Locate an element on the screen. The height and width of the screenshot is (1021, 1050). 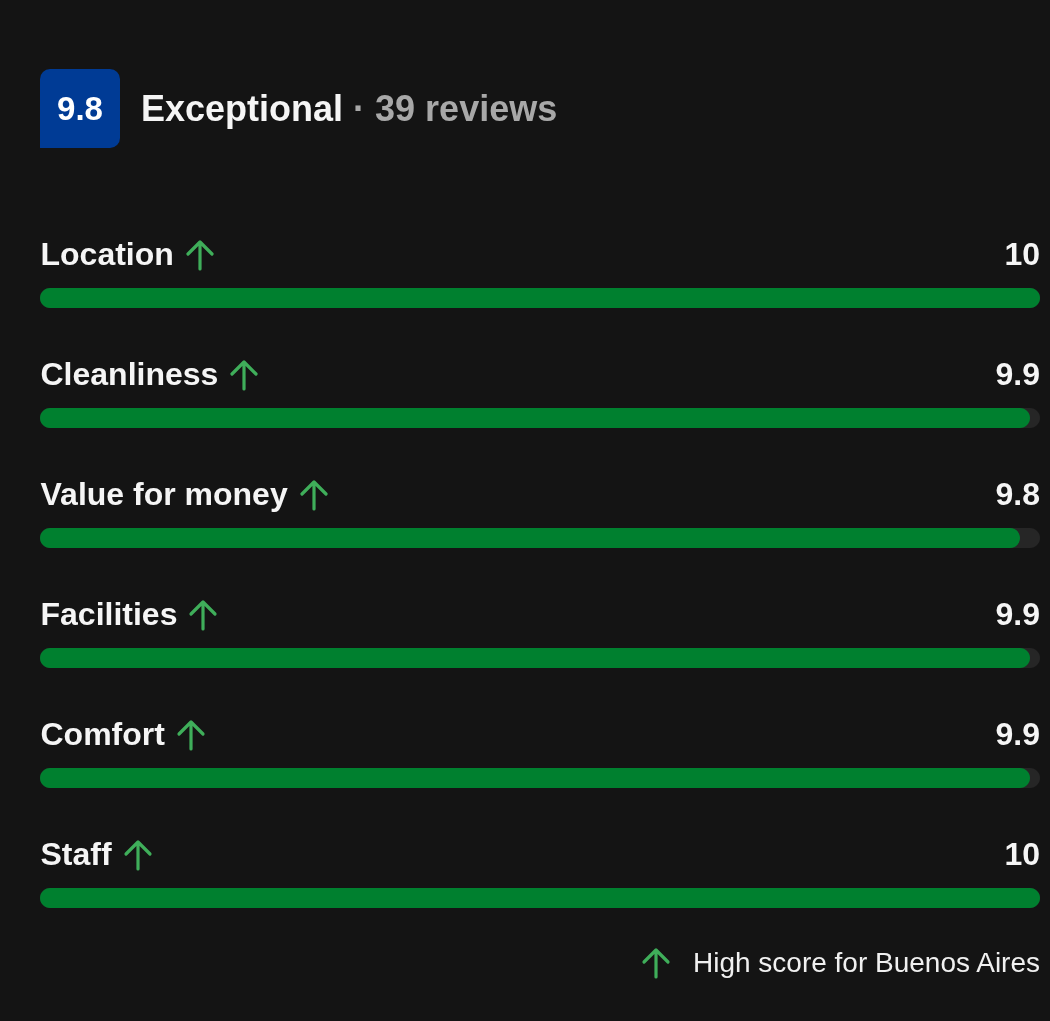
y-tick-label: Facilities is located at coordinates (109, 614).